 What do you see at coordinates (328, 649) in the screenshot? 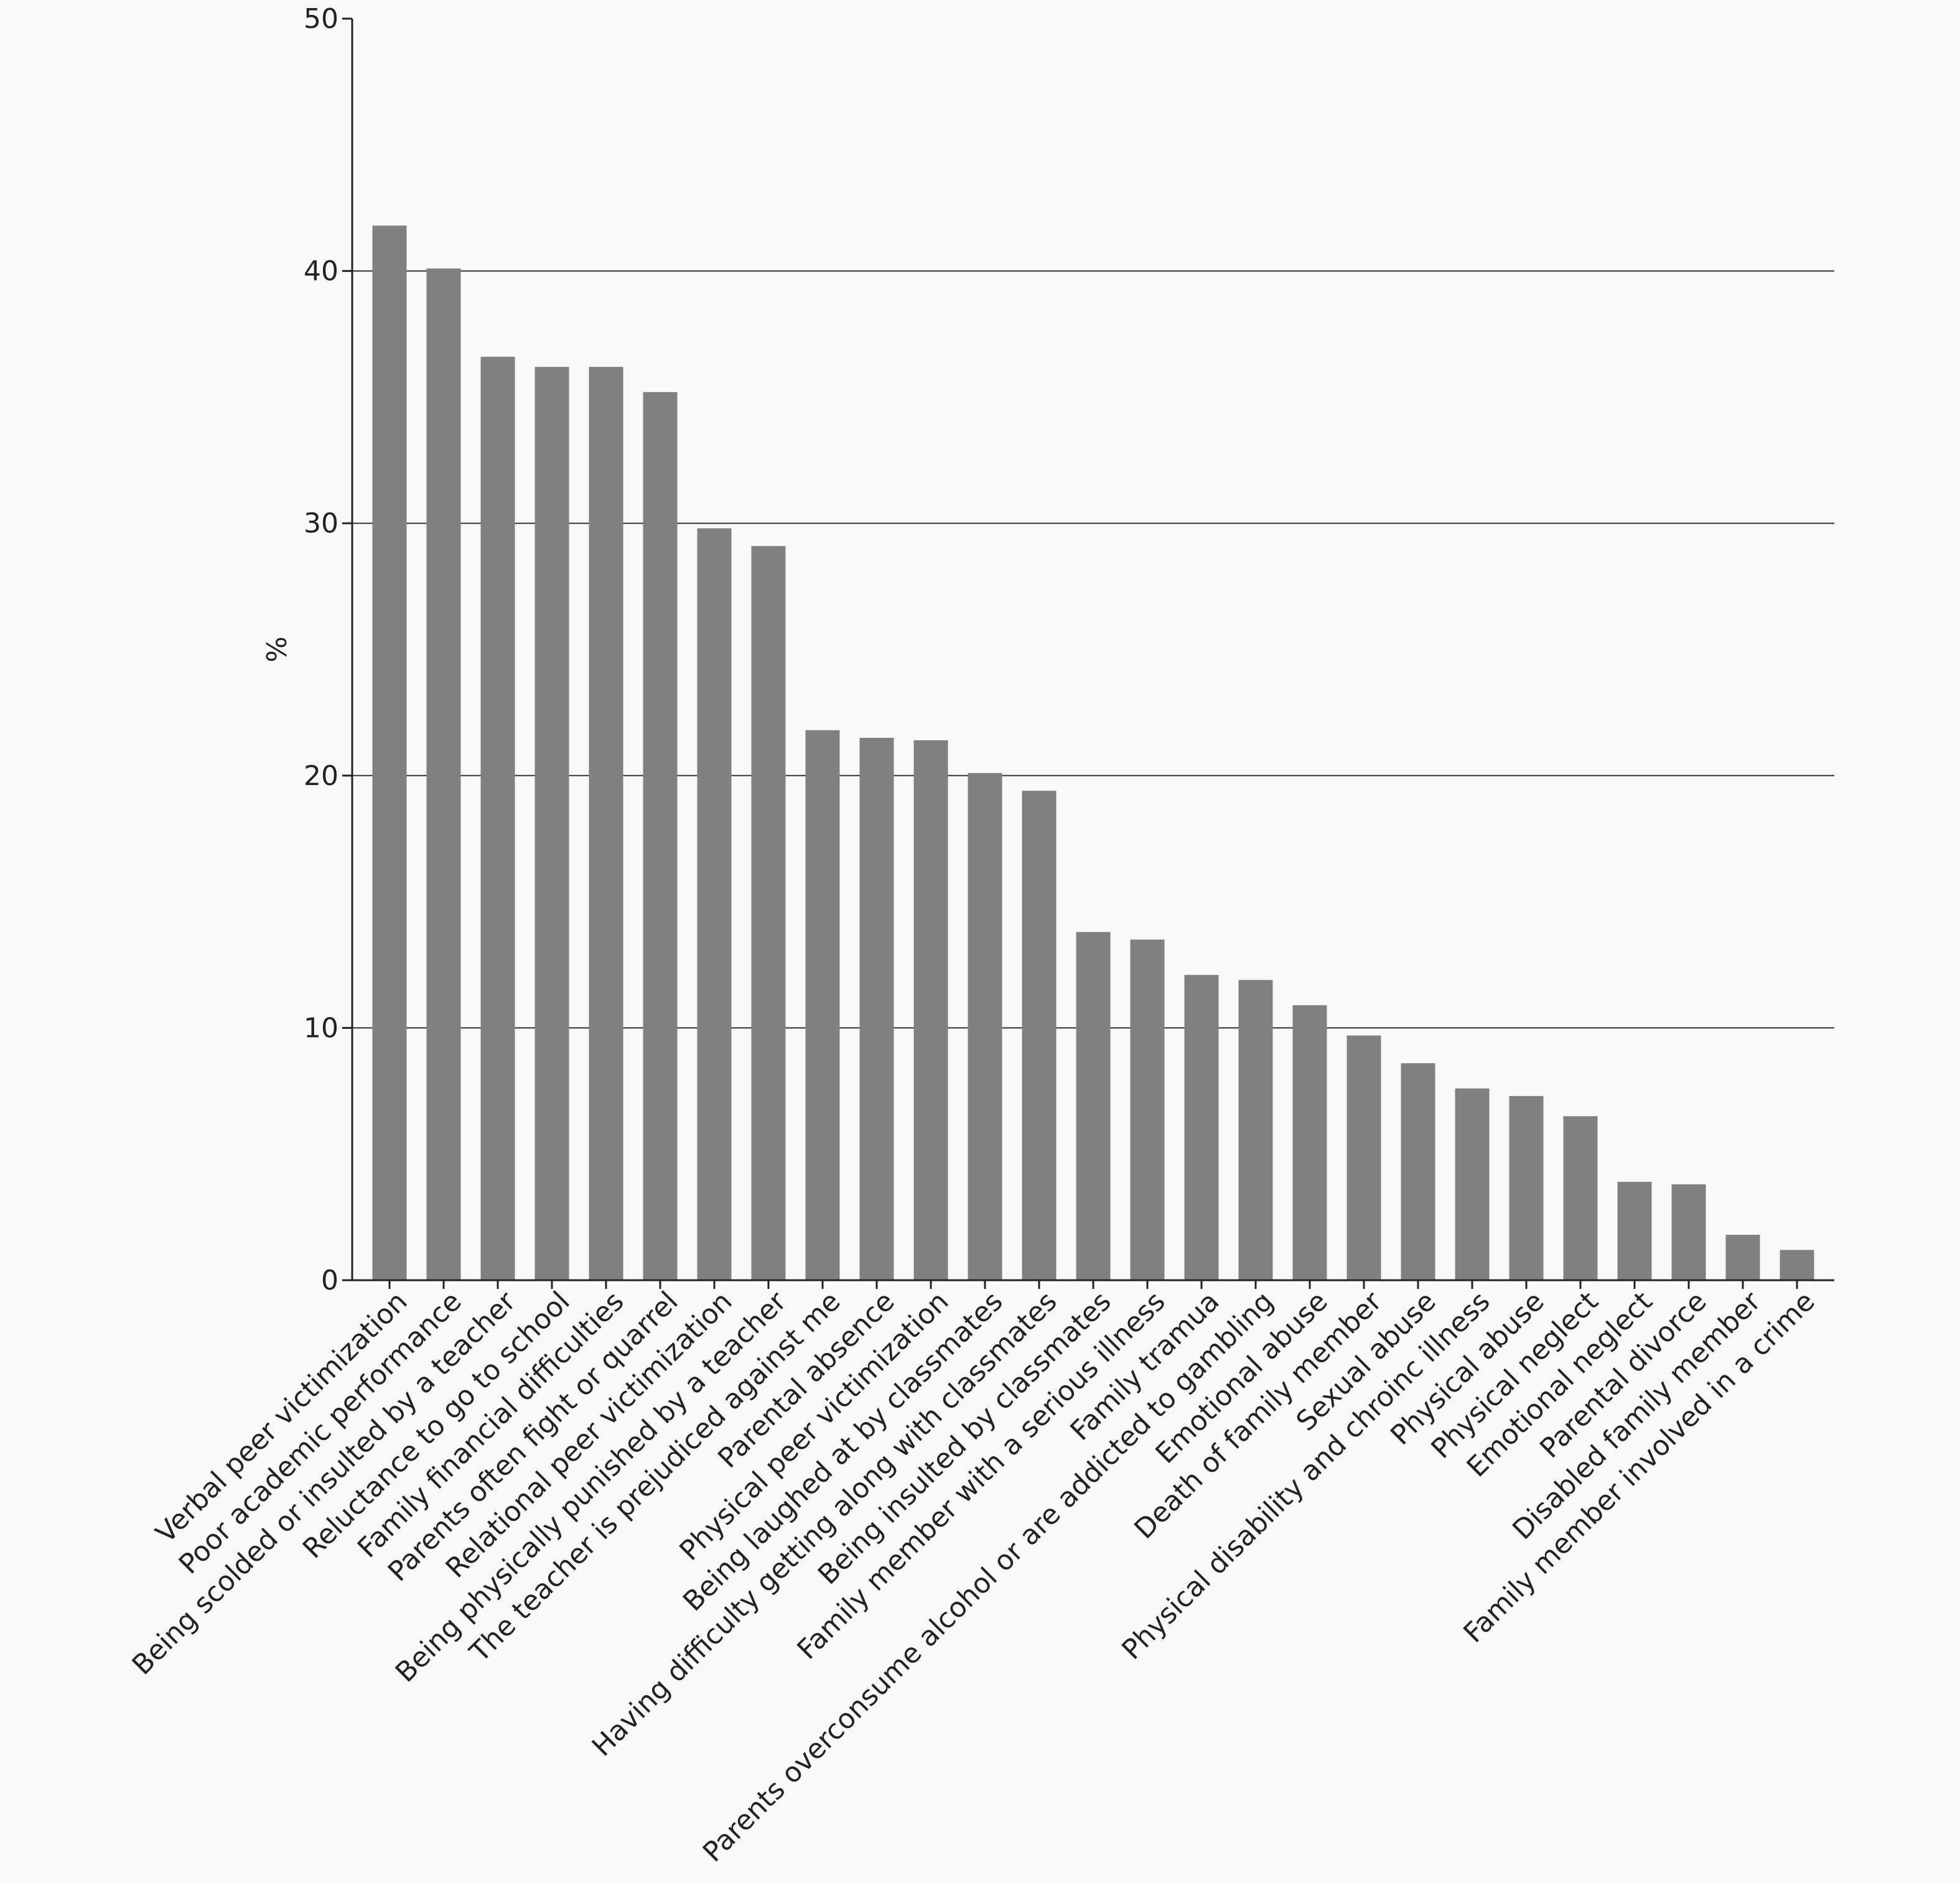
I see `y-ticks: 0 10 20 30 40 50` at bounding box center [328, 649].